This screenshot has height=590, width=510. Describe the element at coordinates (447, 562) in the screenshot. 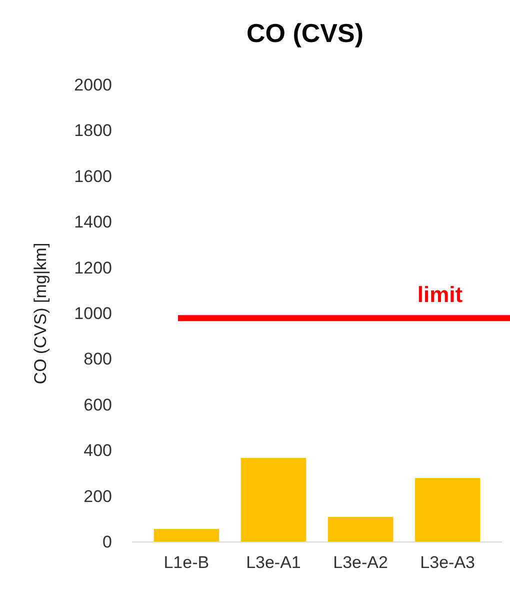

I see `x-tick-label: L3e-A3` at that location.